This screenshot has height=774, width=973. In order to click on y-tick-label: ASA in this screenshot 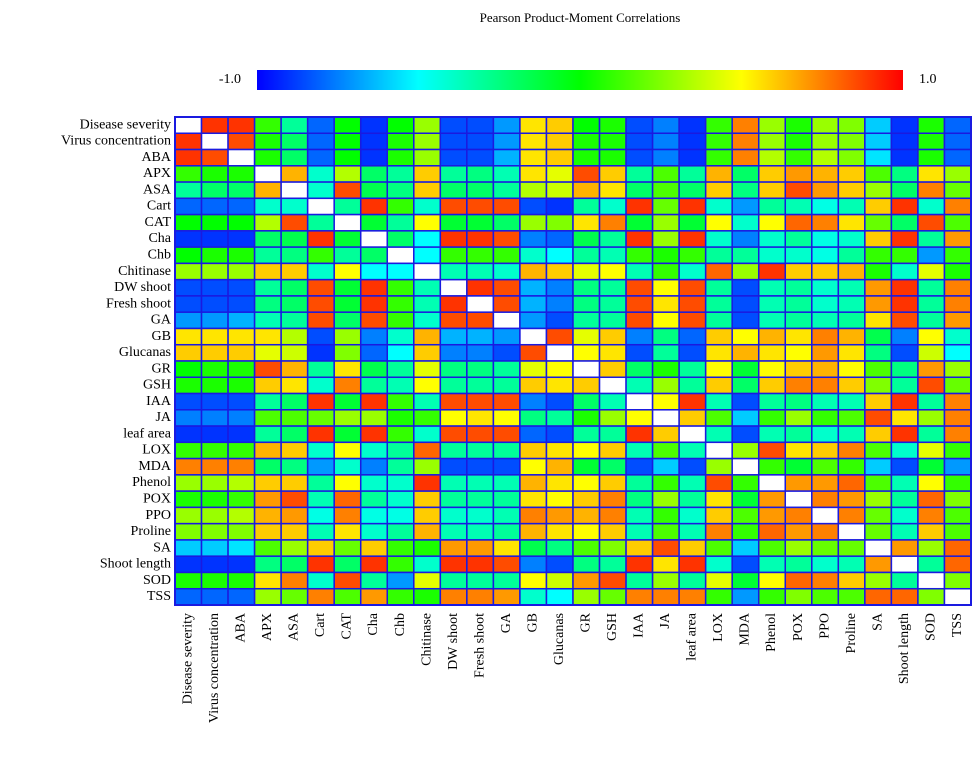, I will do `click(157, 189)`.